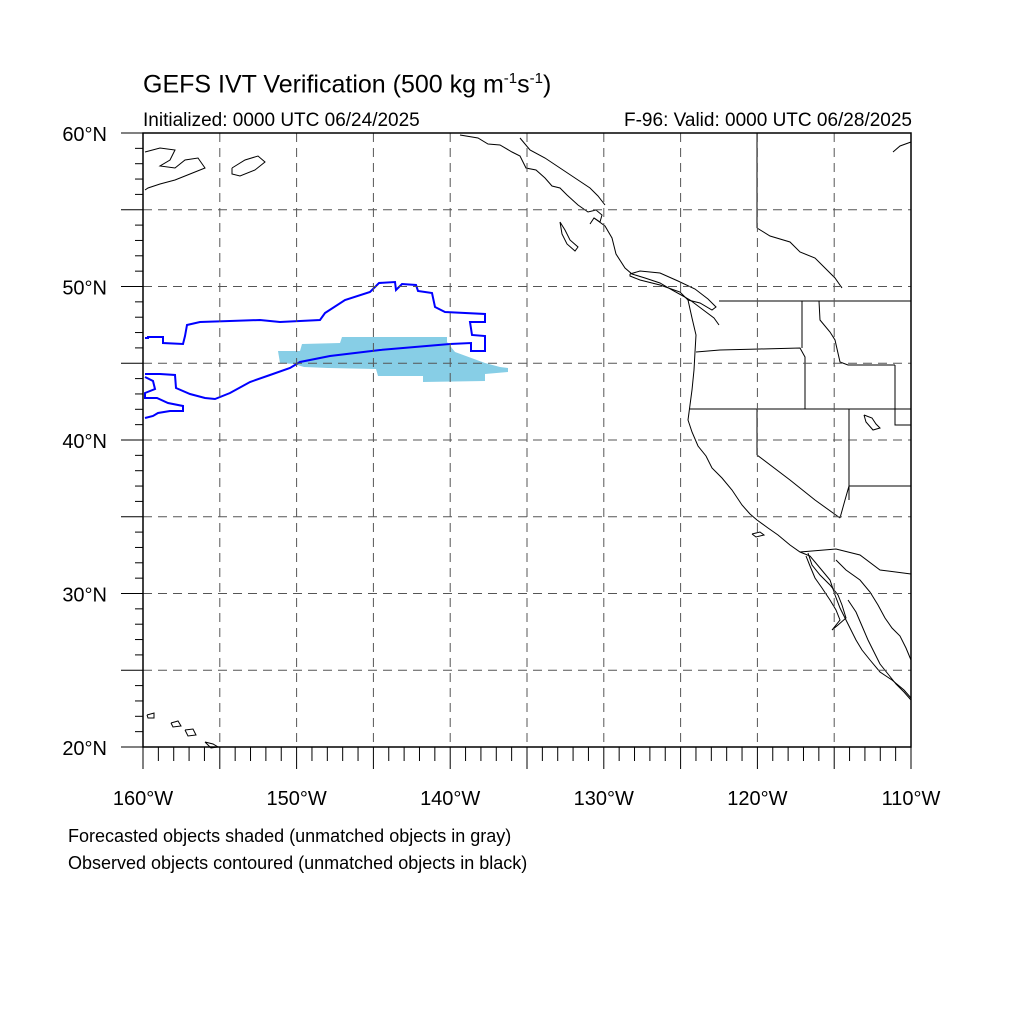  What do you see at coordinates (826, 591) in the screenshot?
I see `coastline-baja` at bounding box center [826, 591].